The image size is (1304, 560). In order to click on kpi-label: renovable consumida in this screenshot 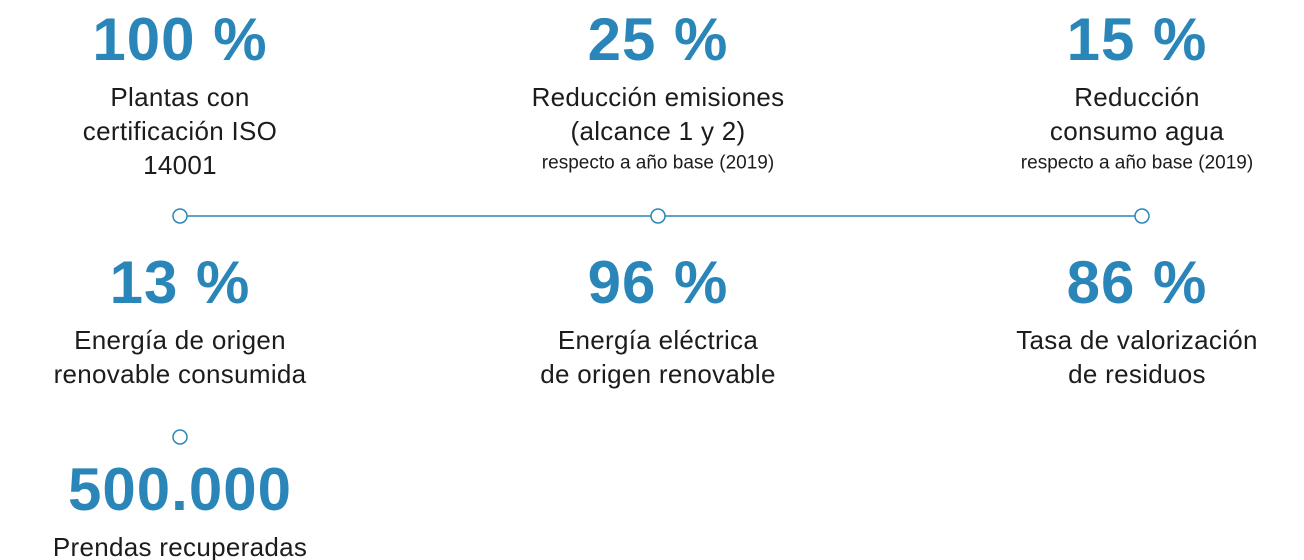, I will do `click(180, 374)`.